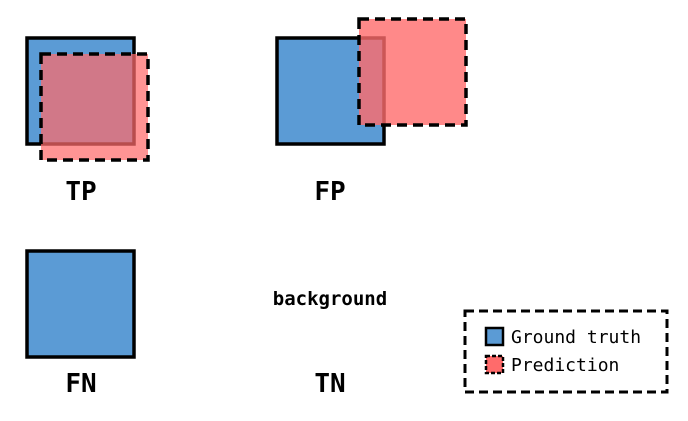  Describe the element at coordinates (330, 299) in the screenshot. I see `background-label: background` at that location.